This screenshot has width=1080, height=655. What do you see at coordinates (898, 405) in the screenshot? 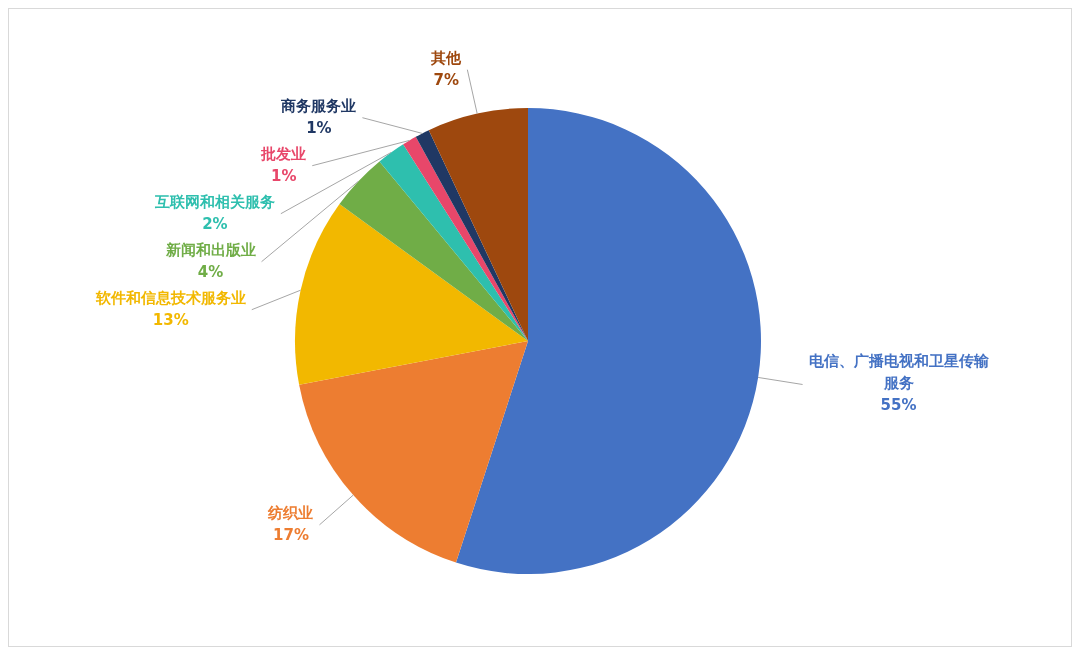
I see `data-label: 55%` at bounding box center [898, 405].